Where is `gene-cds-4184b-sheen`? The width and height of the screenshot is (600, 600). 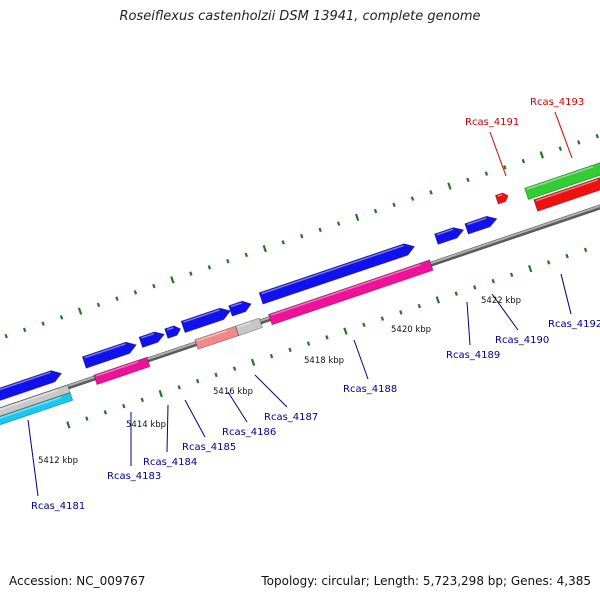
gene-cds-4184b-sheen is located at coordinates (170, 328).